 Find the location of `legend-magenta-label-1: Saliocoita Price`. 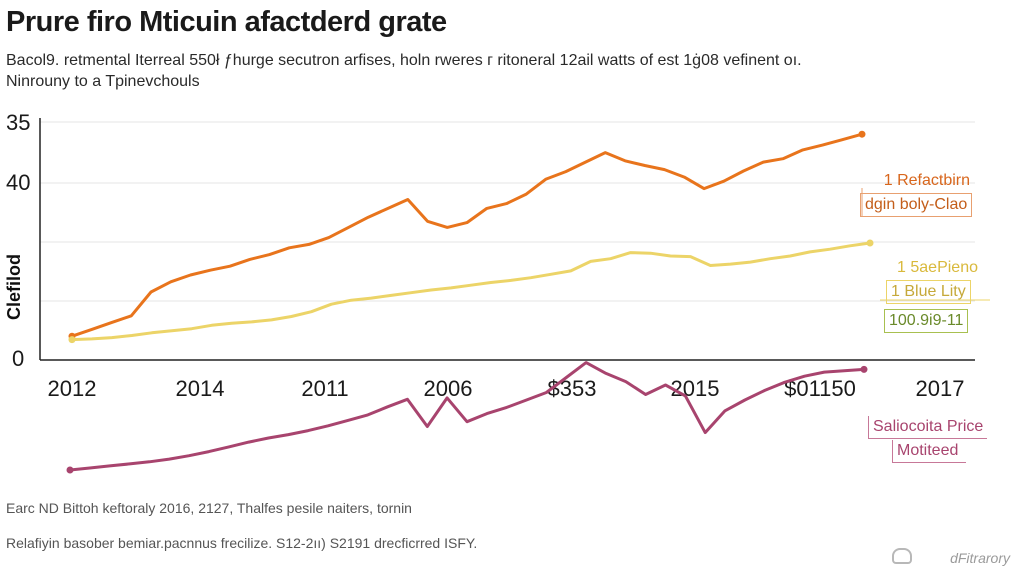

legend-magenta-label-1: Saliocoita Price is located at coordinates (928, 427).